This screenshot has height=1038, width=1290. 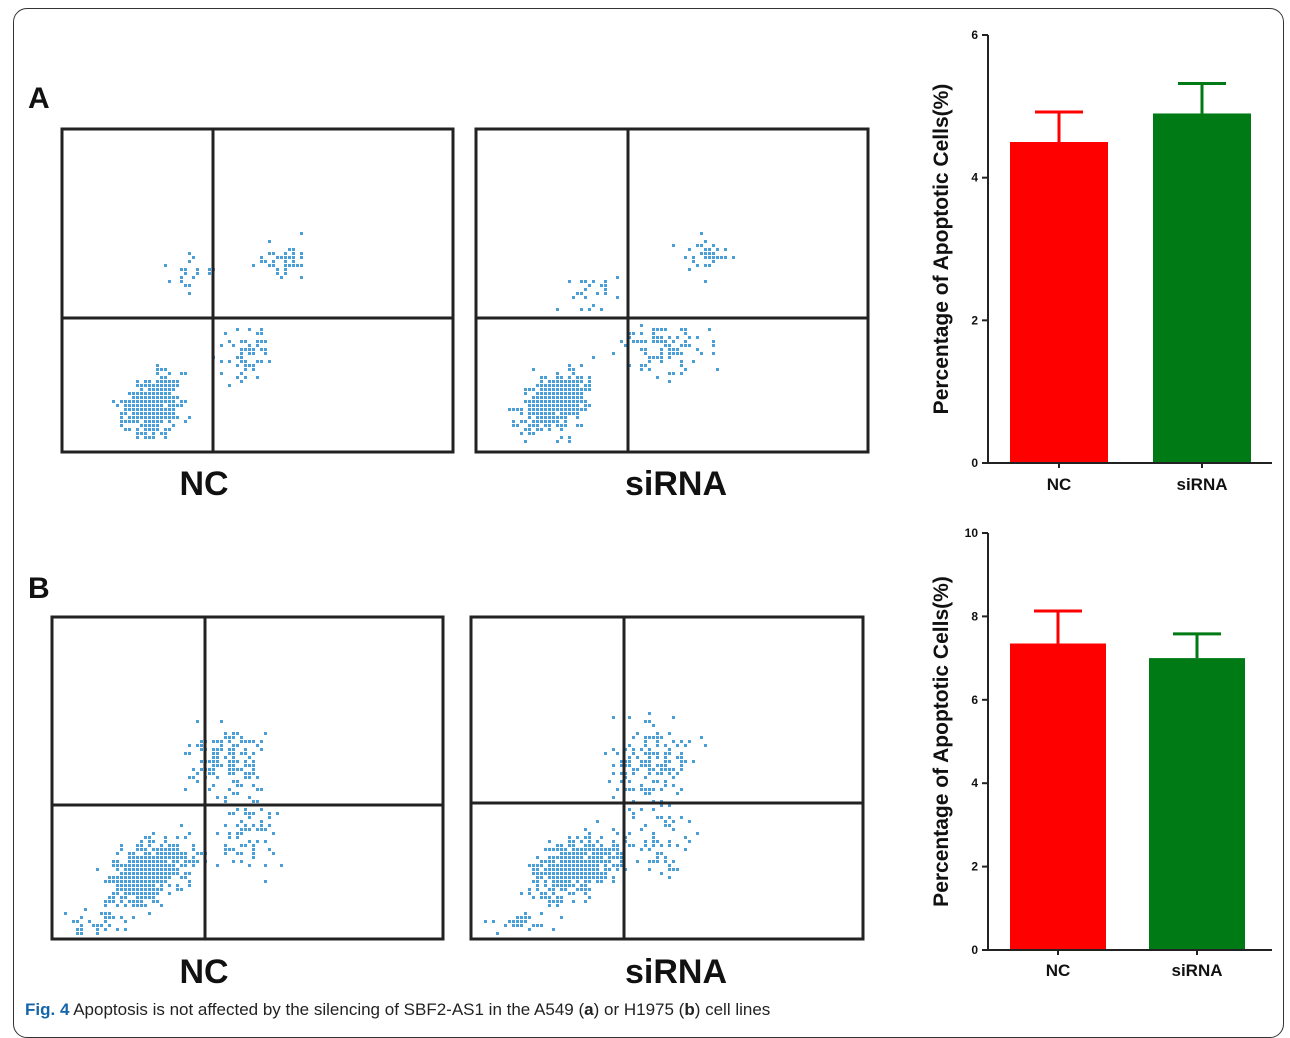 What do you see at coordinates (639, 1009) in the screenshot?
I see `caption-text-2: ) or H1975 (` at bounding box center [639, 1009].